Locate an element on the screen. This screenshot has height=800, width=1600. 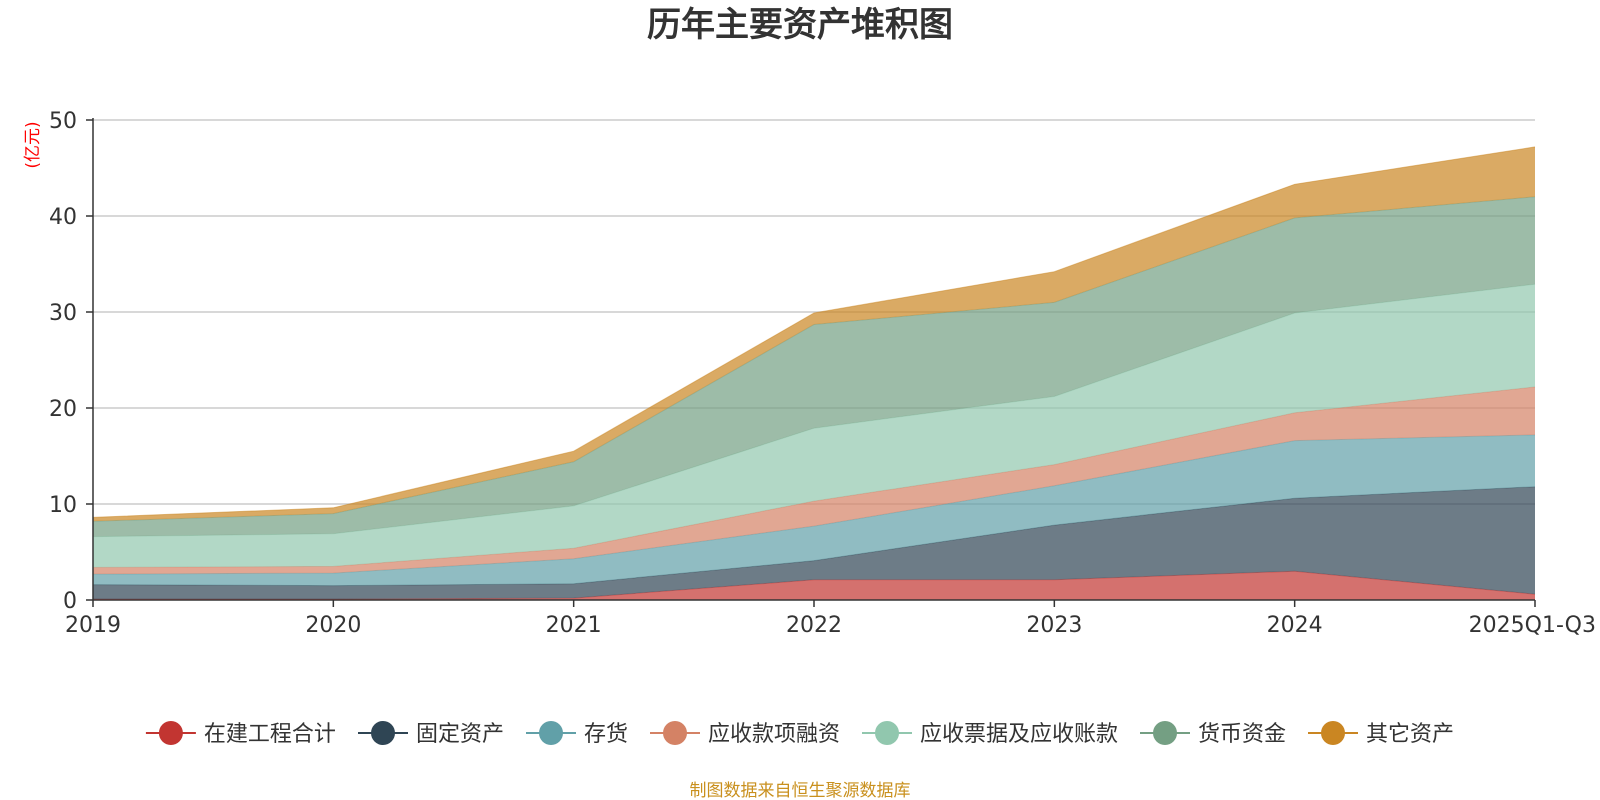
legend: 在建工程合计 固定资产 存货 应收款项融资 应收票据及应收账款 货币资金 其它资产 is located at coordinates (799, 734).